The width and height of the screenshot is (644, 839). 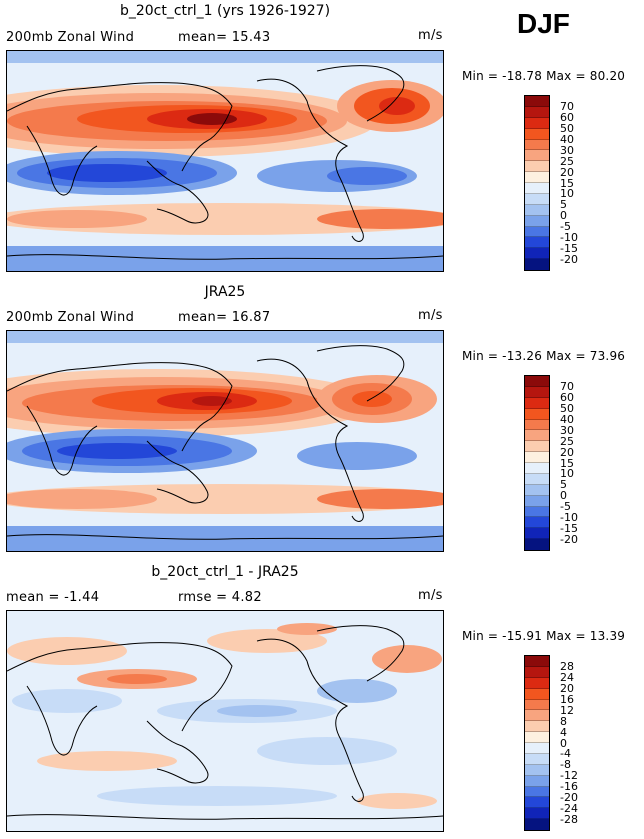 What do you see at coordinates (225, 57) in the screenshot?
I see `field-band` at bounding box center [225, 57].